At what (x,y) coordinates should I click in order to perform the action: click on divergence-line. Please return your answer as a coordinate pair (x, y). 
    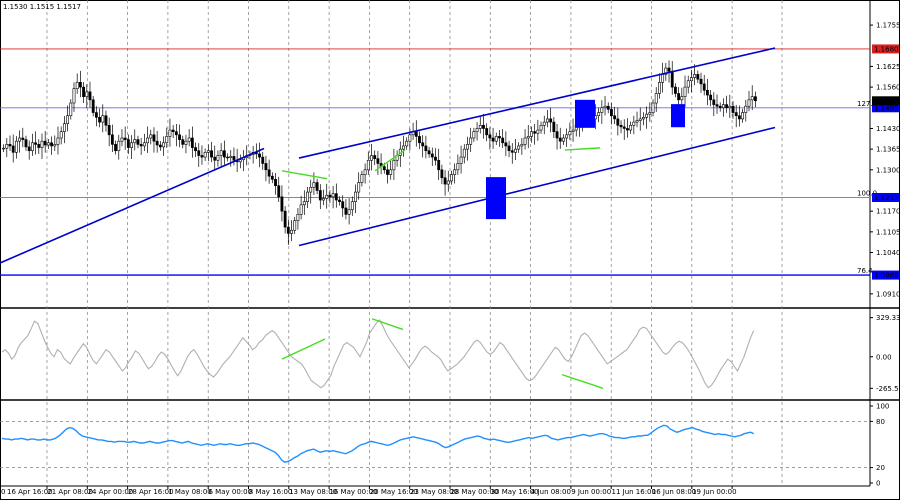
    Looking at the image, I should click on (390, 160).